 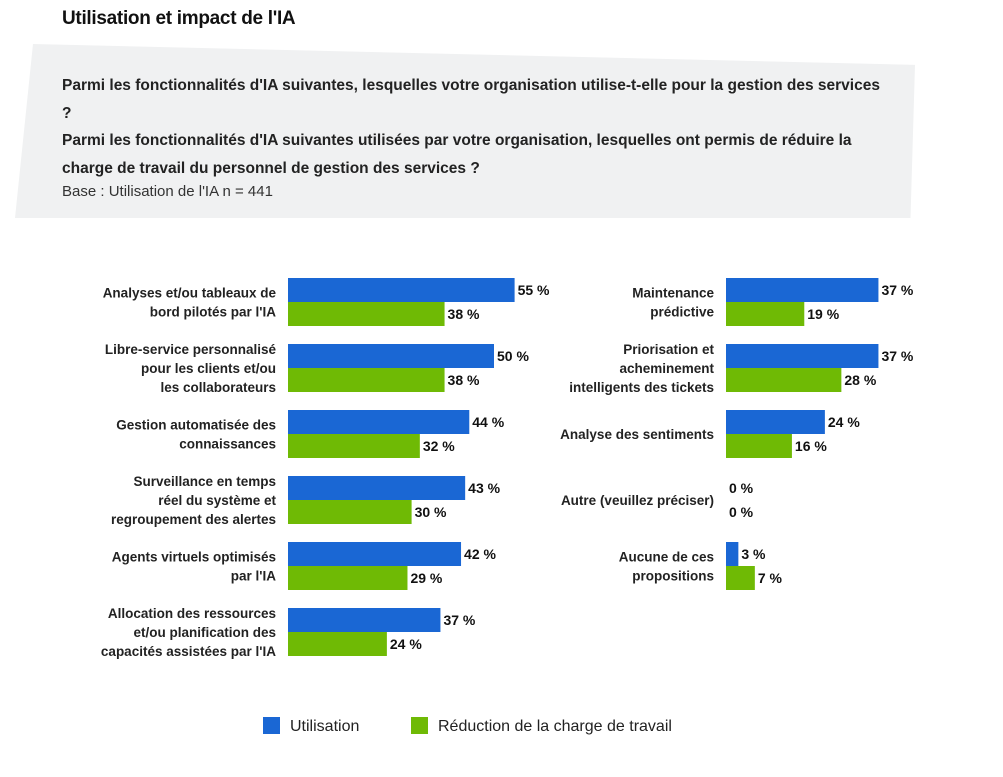 What do you see at coordinates (637, 434) in the screenshot?
I see `category-label-right-2: Analyse des sentiments` at bounding box center [637, 434].